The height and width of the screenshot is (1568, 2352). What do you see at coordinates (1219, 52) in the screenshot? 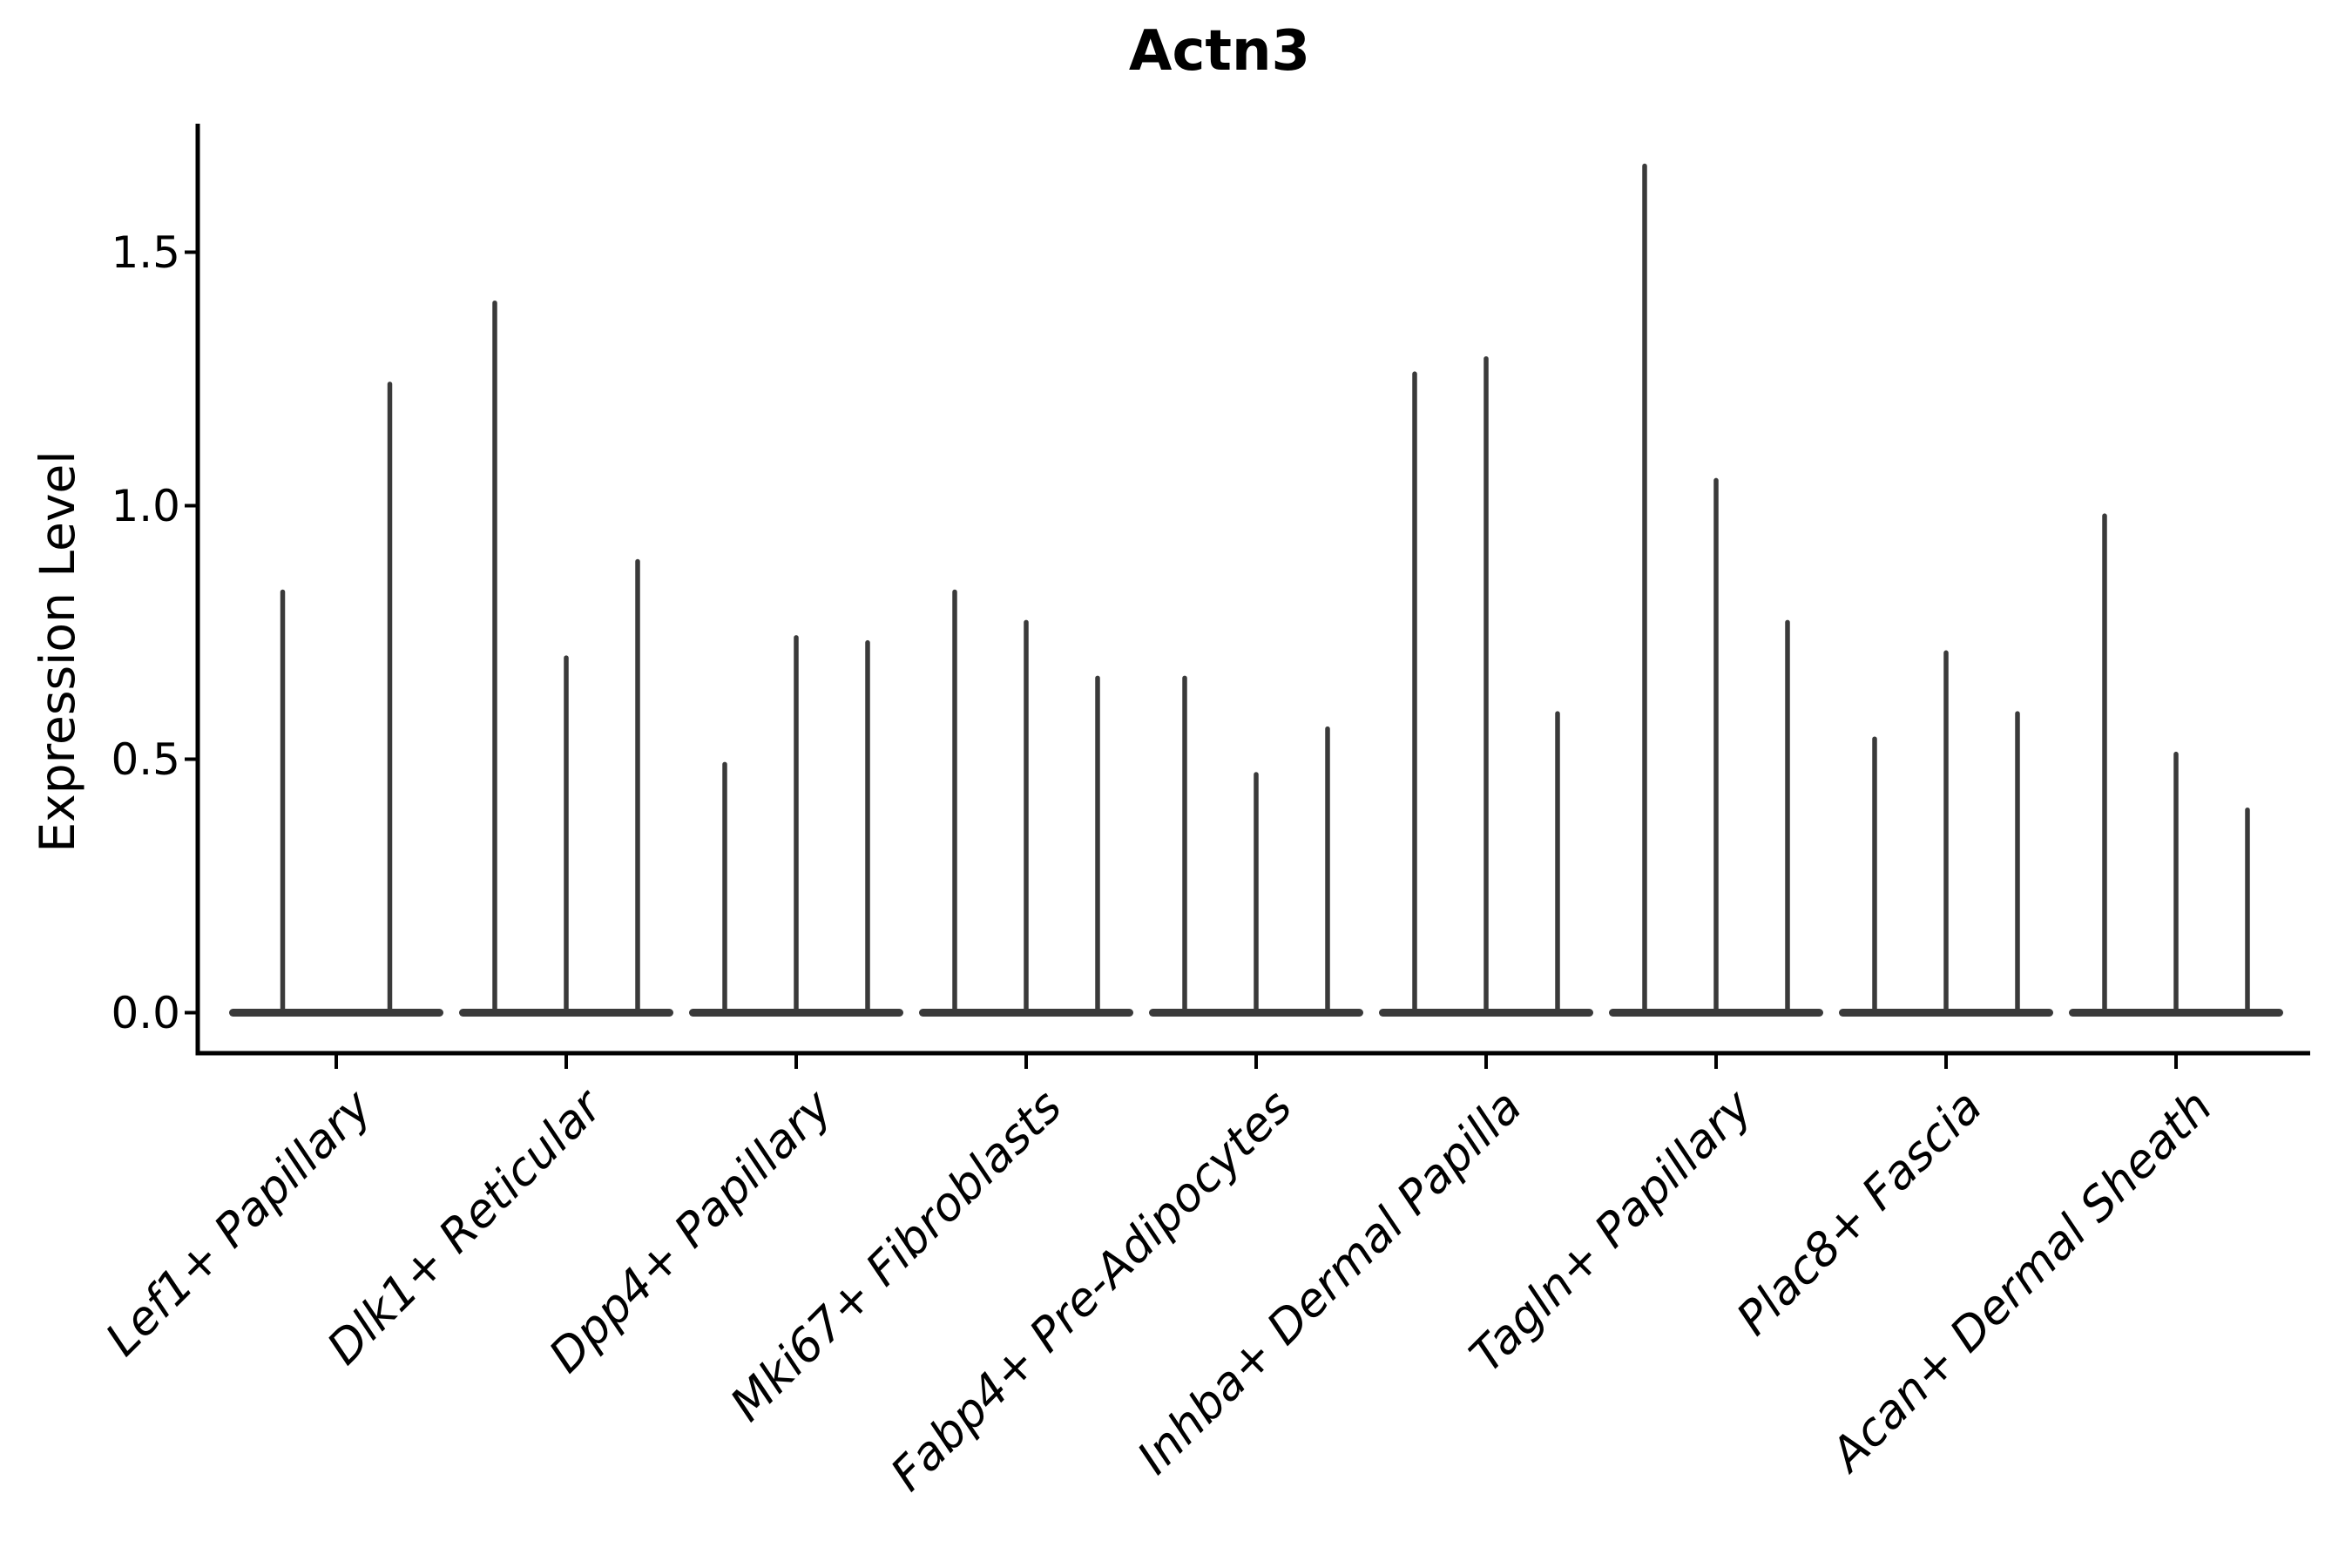
I see `chart-title: Actn3` at bounding box center [1219, 52].